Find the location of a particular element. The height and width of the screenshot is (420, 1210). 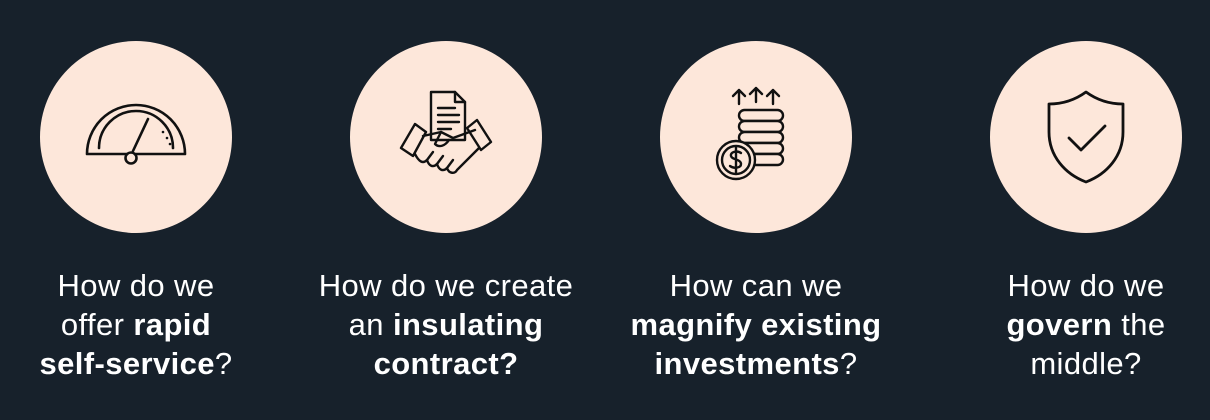

caption-line-2: govern the is located at coordinates (1086, 324).